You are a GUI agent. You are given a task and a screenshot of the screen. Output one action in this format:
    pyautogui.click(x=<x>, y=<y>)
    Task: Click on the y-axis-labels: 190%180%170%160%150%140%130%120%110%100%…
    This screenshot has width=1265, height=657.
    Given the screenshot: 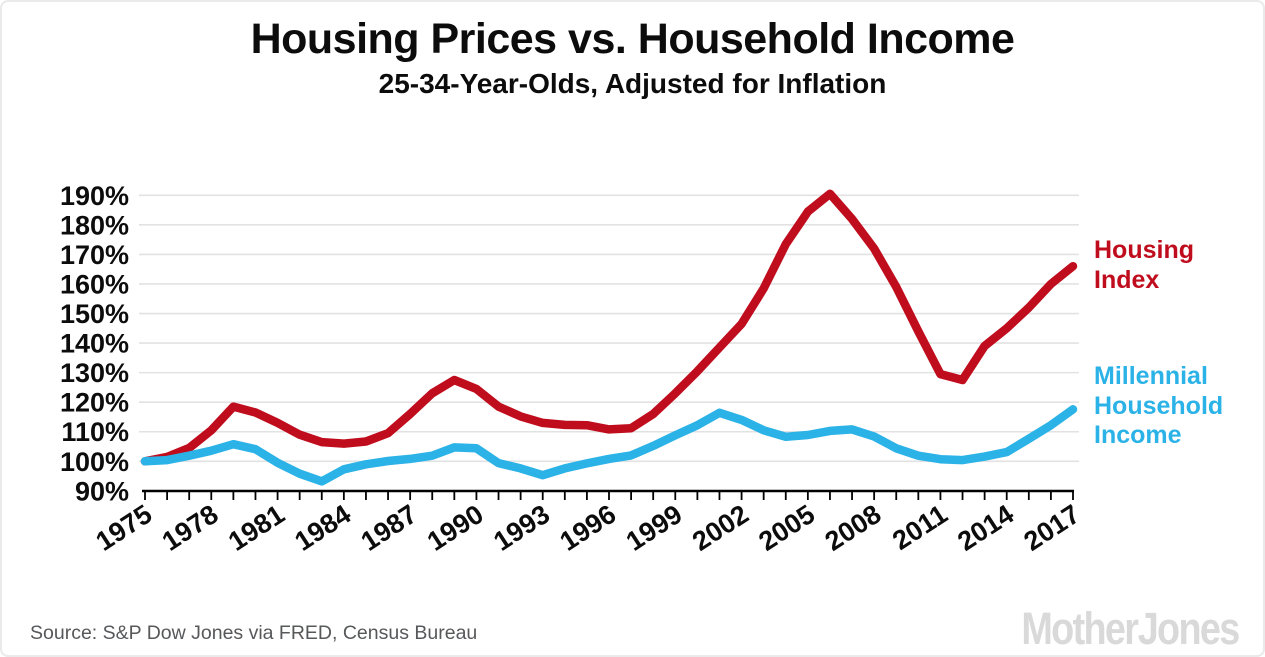 What is the action you would take?
    pyautogui.click(x=94, y=344)
    